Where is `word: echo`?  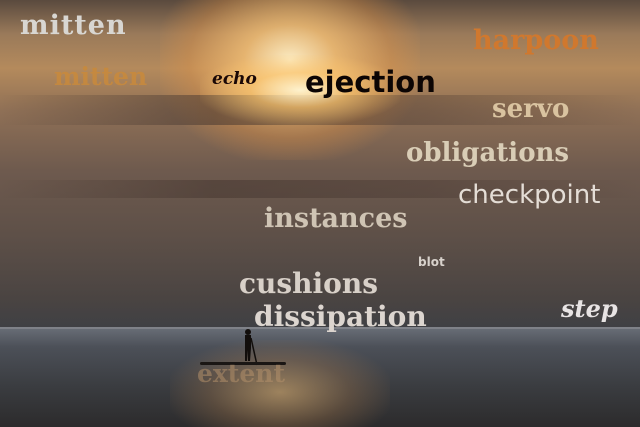
word: echo is located at coordinates (234, 79).